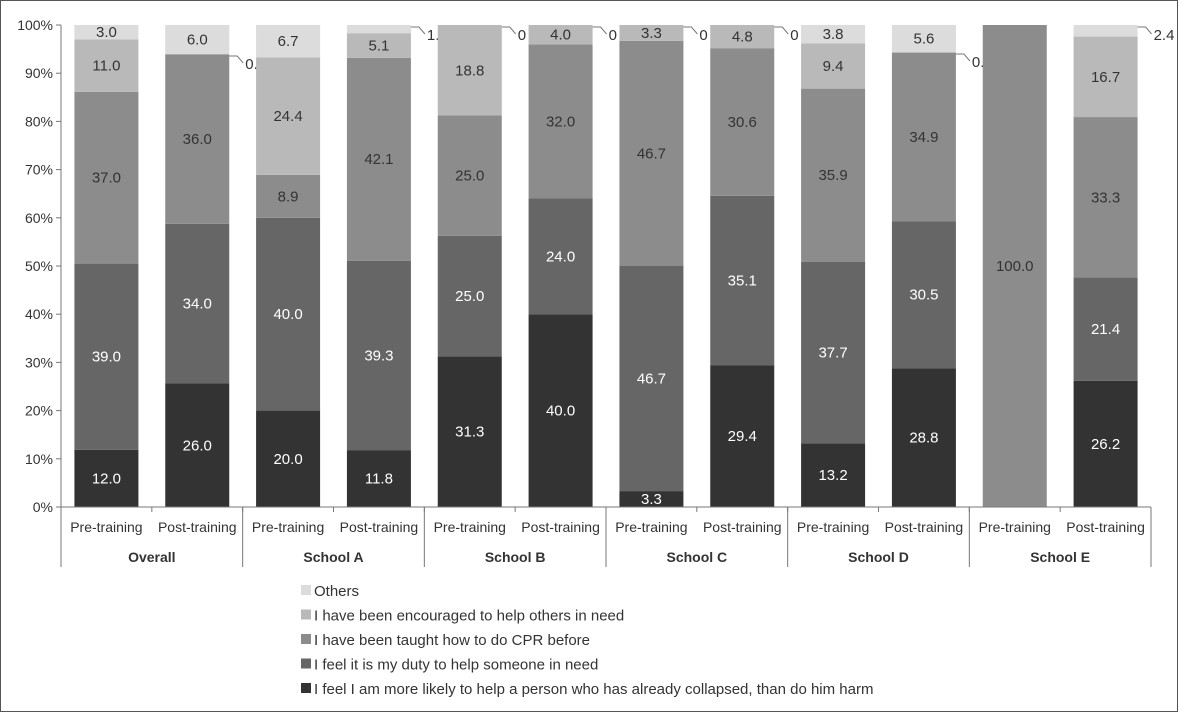  What do you see at coordinates (151, 557) in the screenshot?
I see `group-label: Overall` at bounding box center [151, 557].